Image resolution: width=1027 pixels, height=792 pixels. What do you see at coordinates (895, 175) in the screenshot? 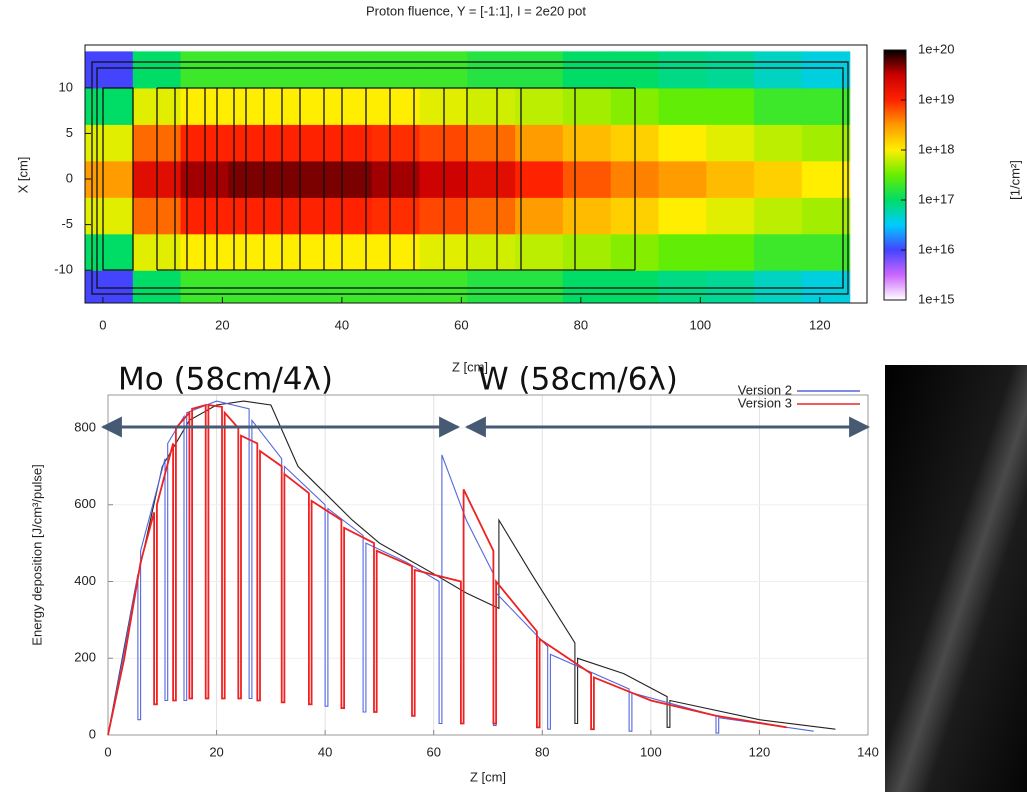
I see `colorbar` at bounding box center [895, 175].